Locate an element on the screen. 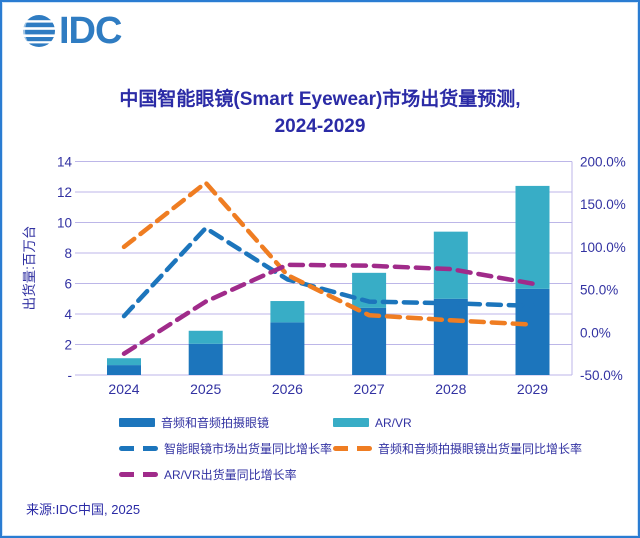 The width and height of the screenshot is (640, 538). left-axis-tick-label: - is located at coordinates (70, 375).